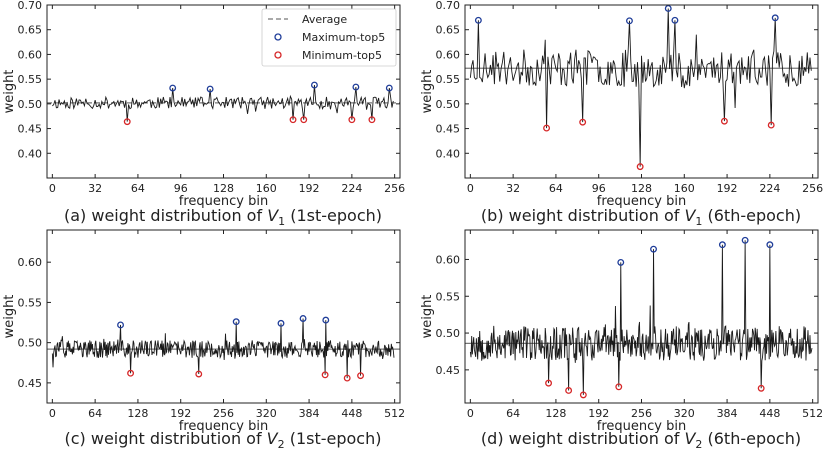  I want to click on caption-text: (a) weight distribution of, so click(165, 215).